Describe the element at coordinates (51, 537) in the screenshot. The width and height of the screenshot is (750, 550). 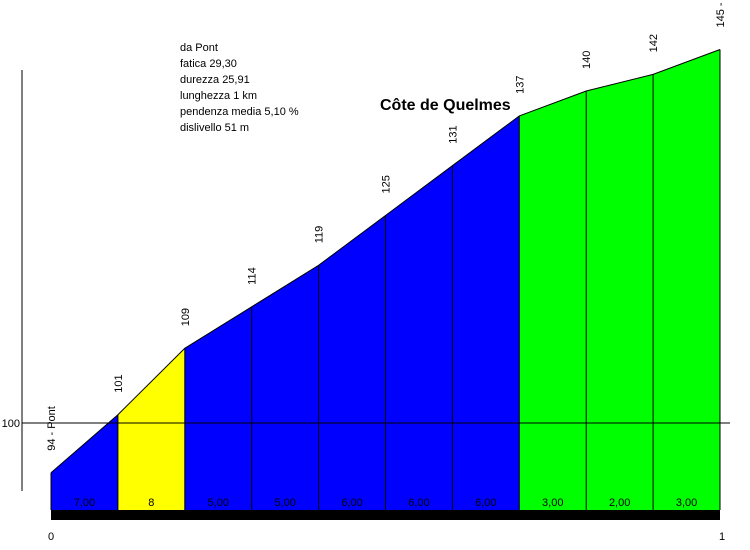
I see `x-tick-label: 0` at that location.